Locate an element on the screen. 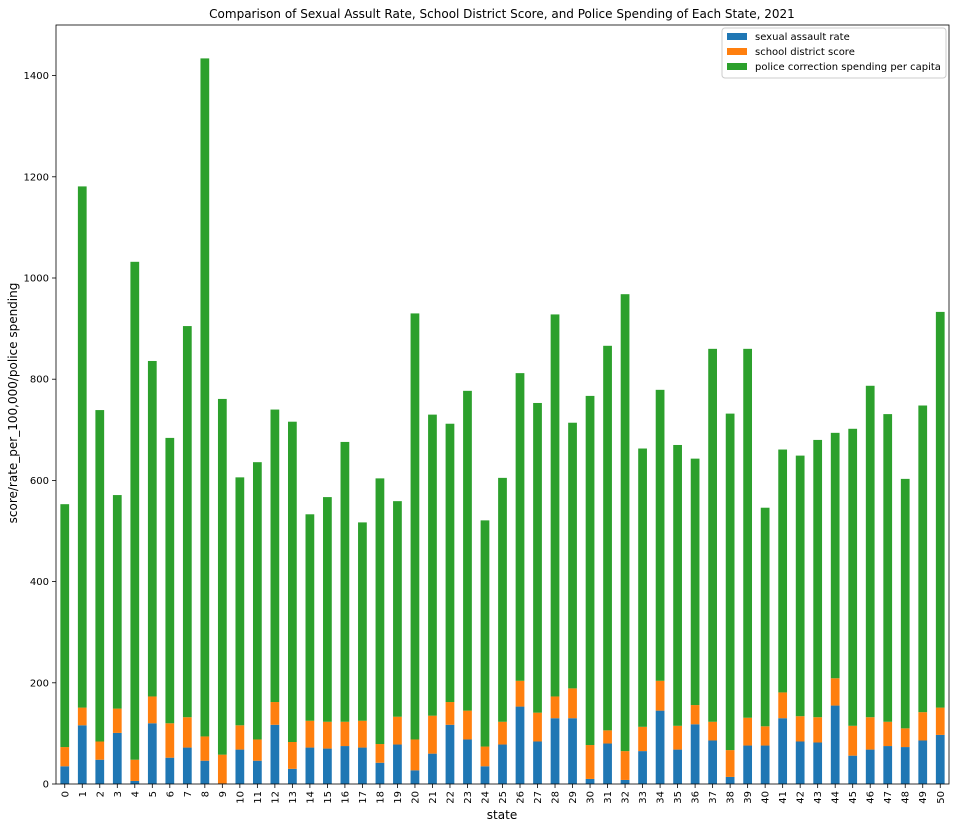  x-tick-label: 26 is located at coordinates (521, 797).